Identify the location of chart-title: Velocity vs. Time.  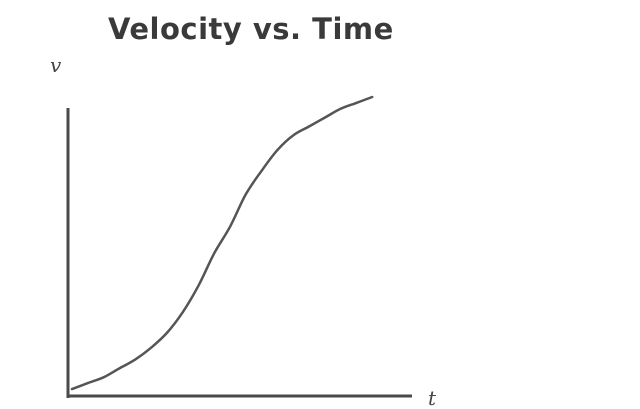
(251, 29).